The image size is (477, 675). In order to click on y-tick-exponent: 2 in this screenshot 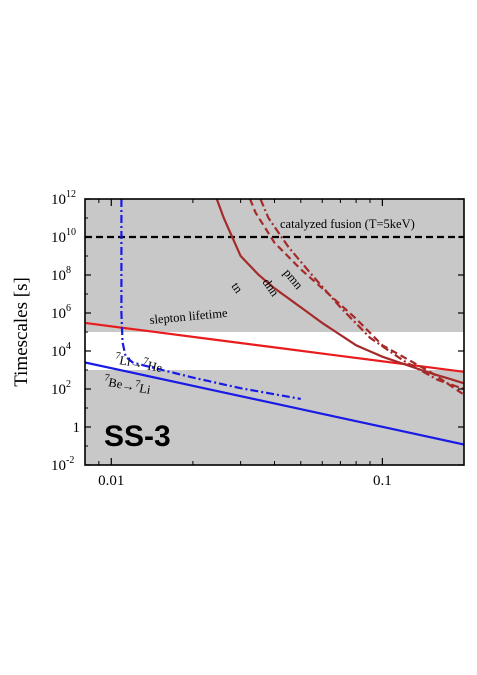, I will do `click(68, 384)`.